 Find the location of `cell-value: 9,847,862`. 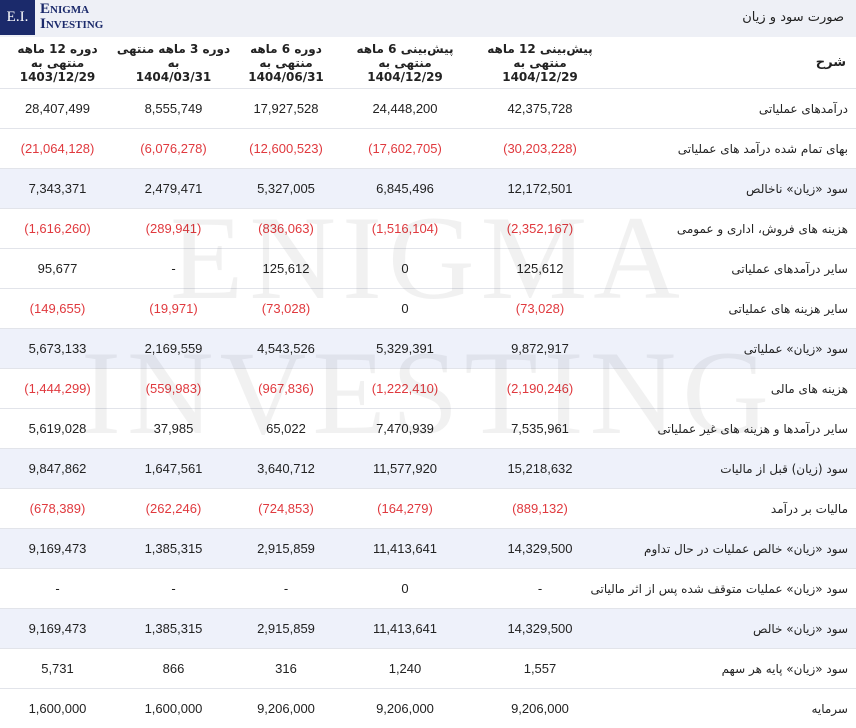

cell-value: 9,847,862 is located at coordinates (57, 468).